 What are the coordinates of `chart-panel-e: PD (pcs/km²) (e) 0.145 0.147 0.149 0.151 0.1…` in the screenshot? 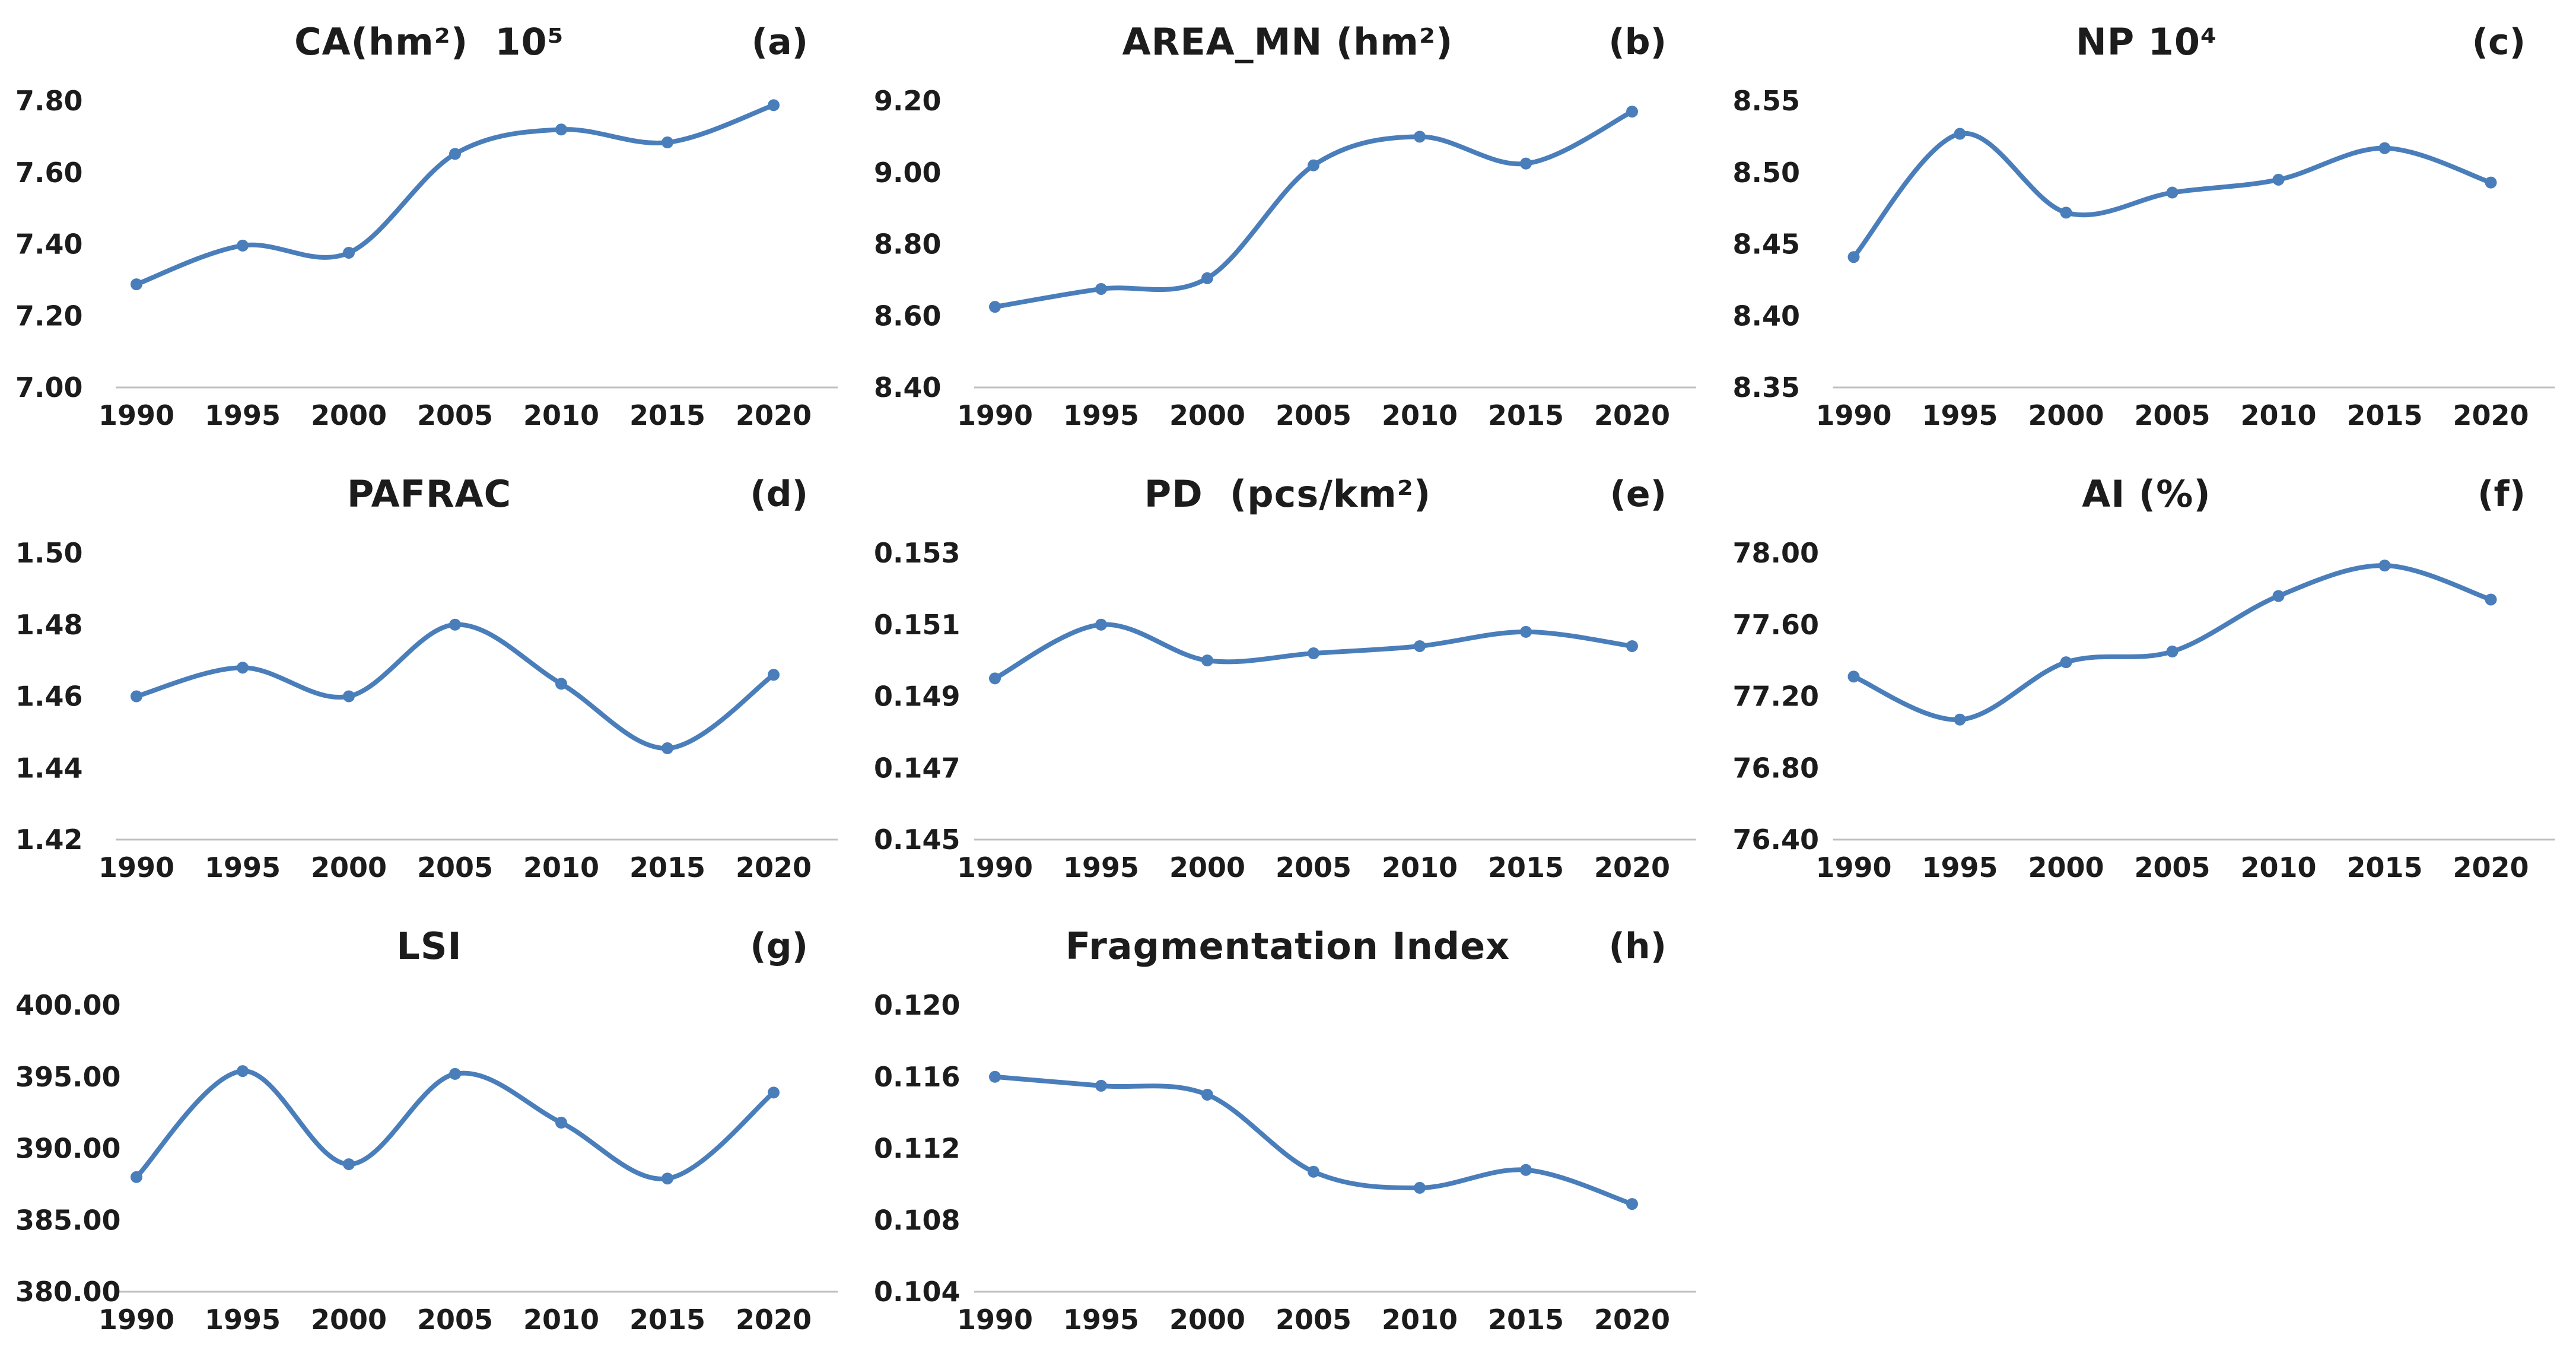 It's located at (1287, 678).